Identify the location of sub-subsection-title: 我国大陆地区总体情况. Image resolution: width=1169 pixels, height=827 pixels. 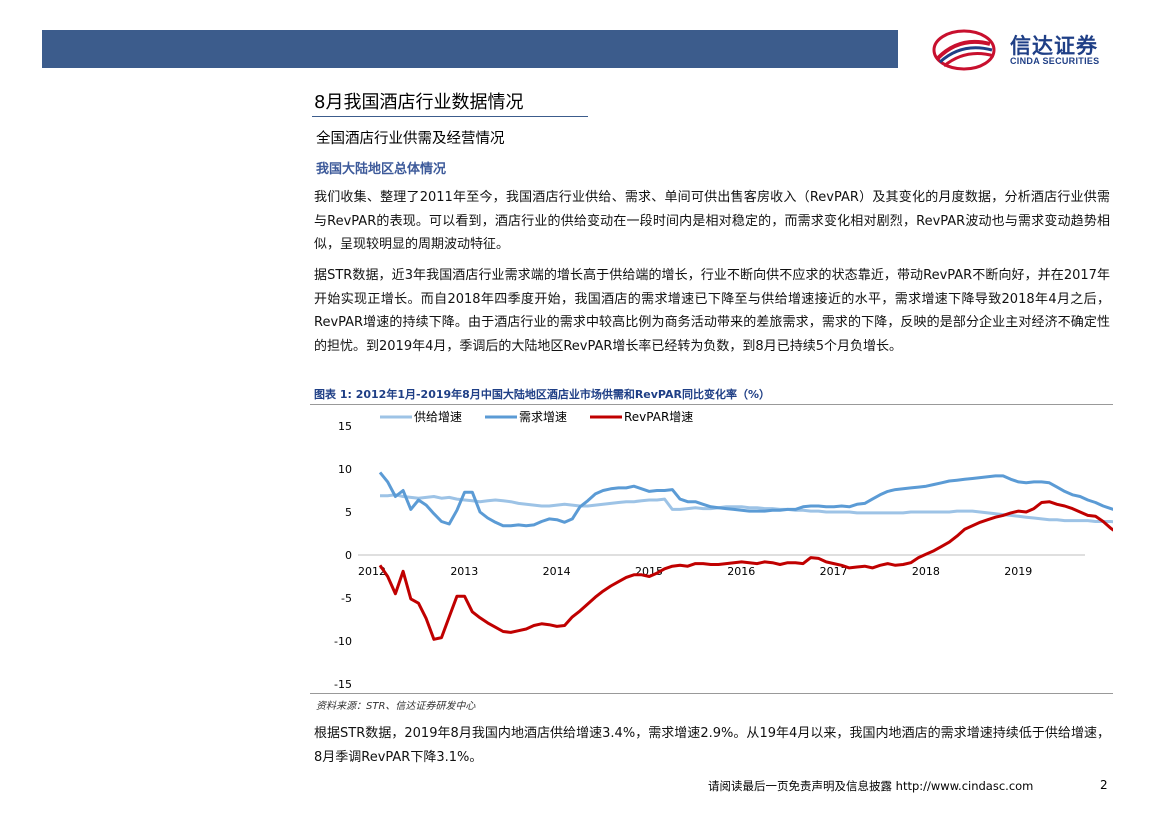
(381, 169).